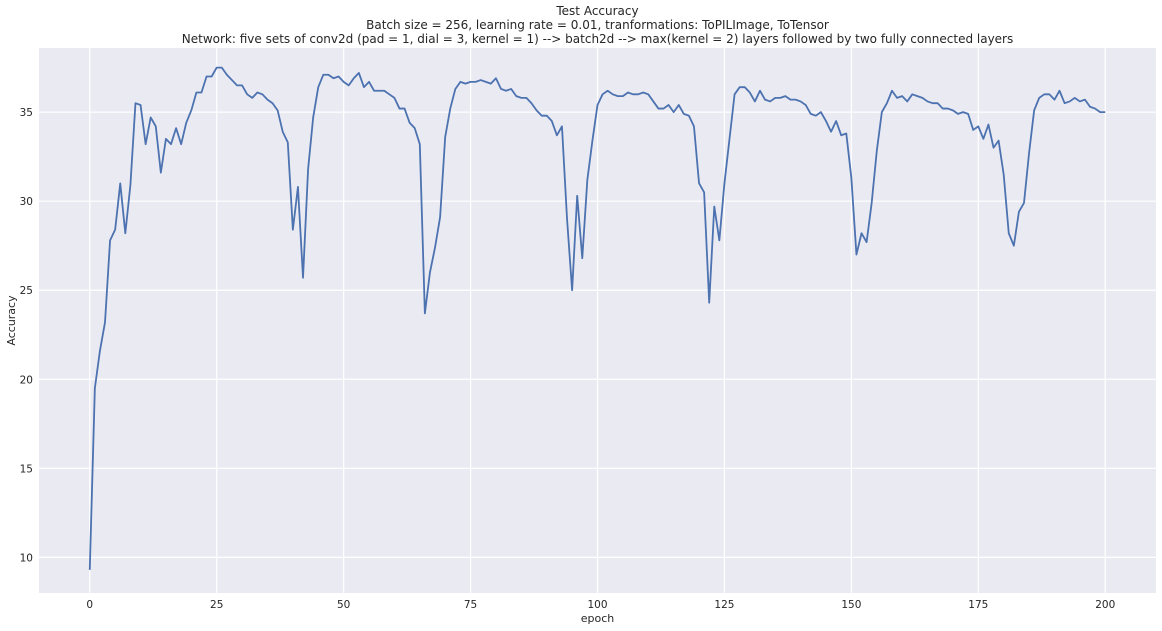 The height and width of the screenshot is (631, 1162). Describe the element at coordinates (26, 469) in the screenshot. I see `y-tick-label: 15` at that location.